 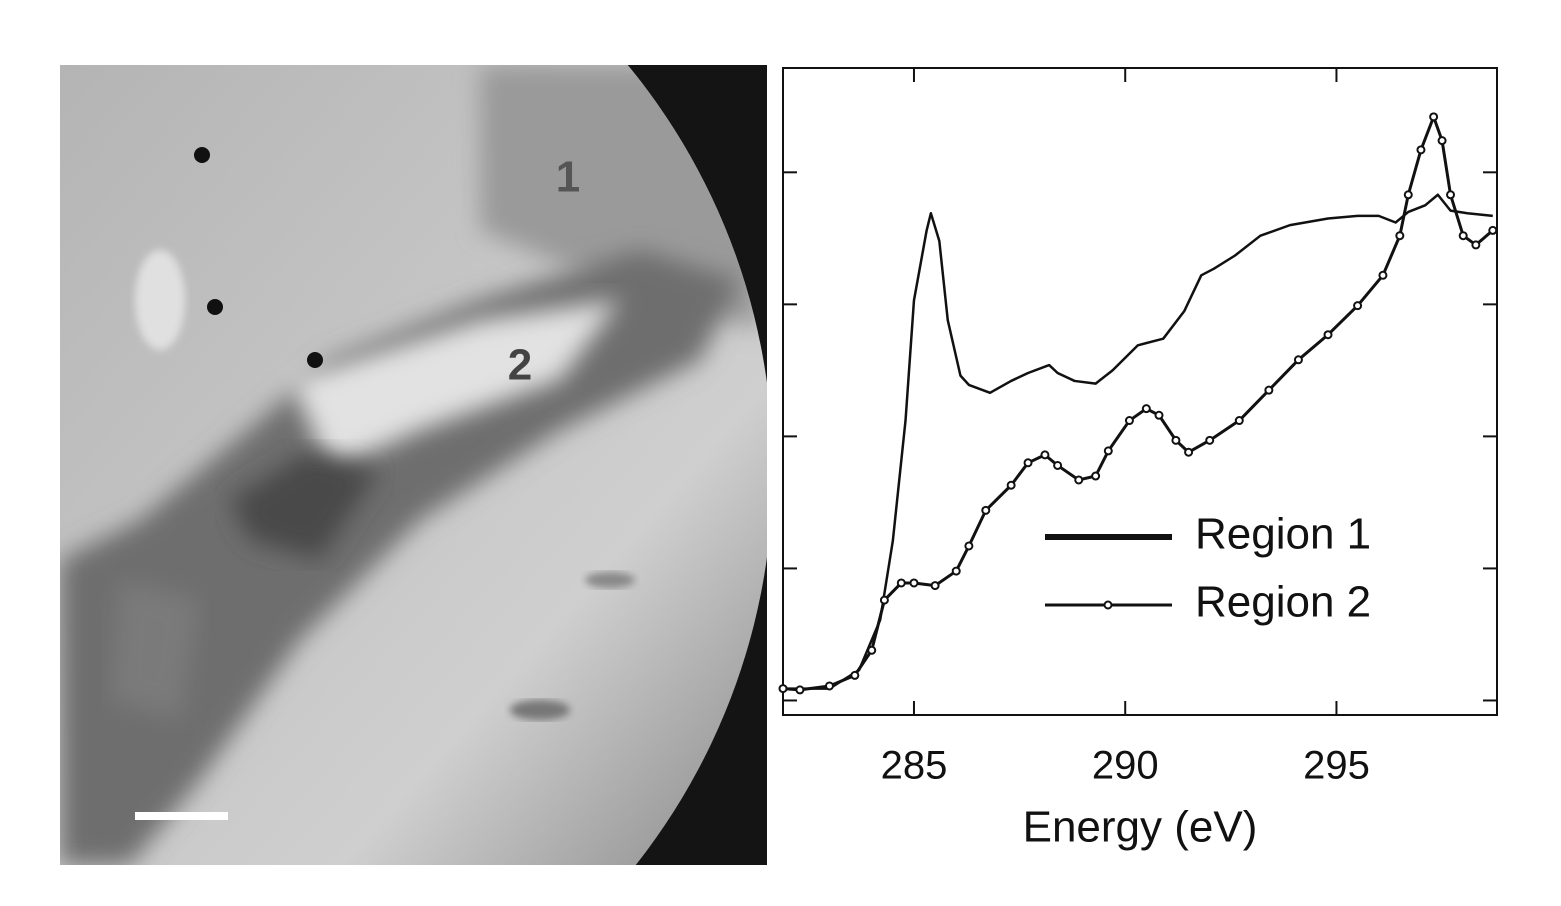 What do you see at coordinates (1140, 827) in the screenshot?
I see `x-axis-label: Energy (eV)` at bounding box center [1140, 827].